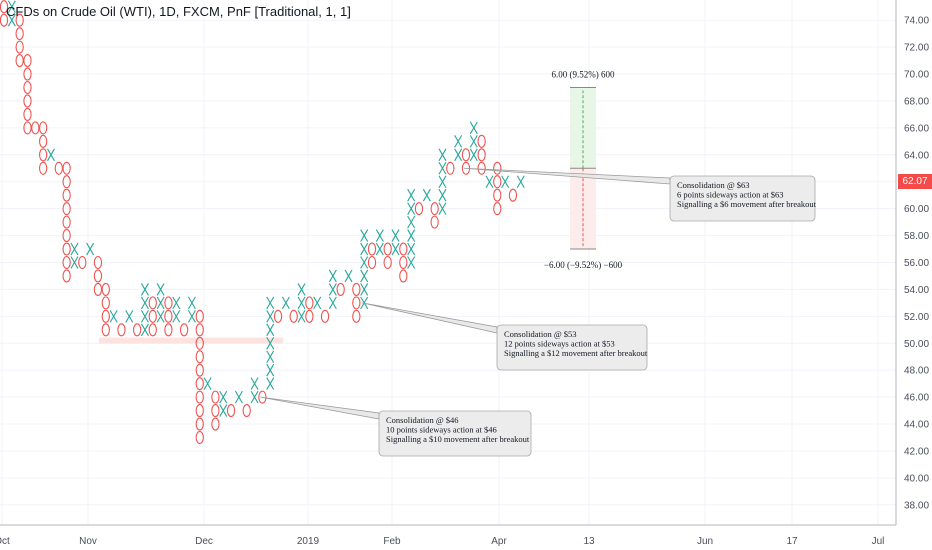 This screenshot has height=550, width=932. I want to click on x-tick-label: Nov, so click(88, 541).